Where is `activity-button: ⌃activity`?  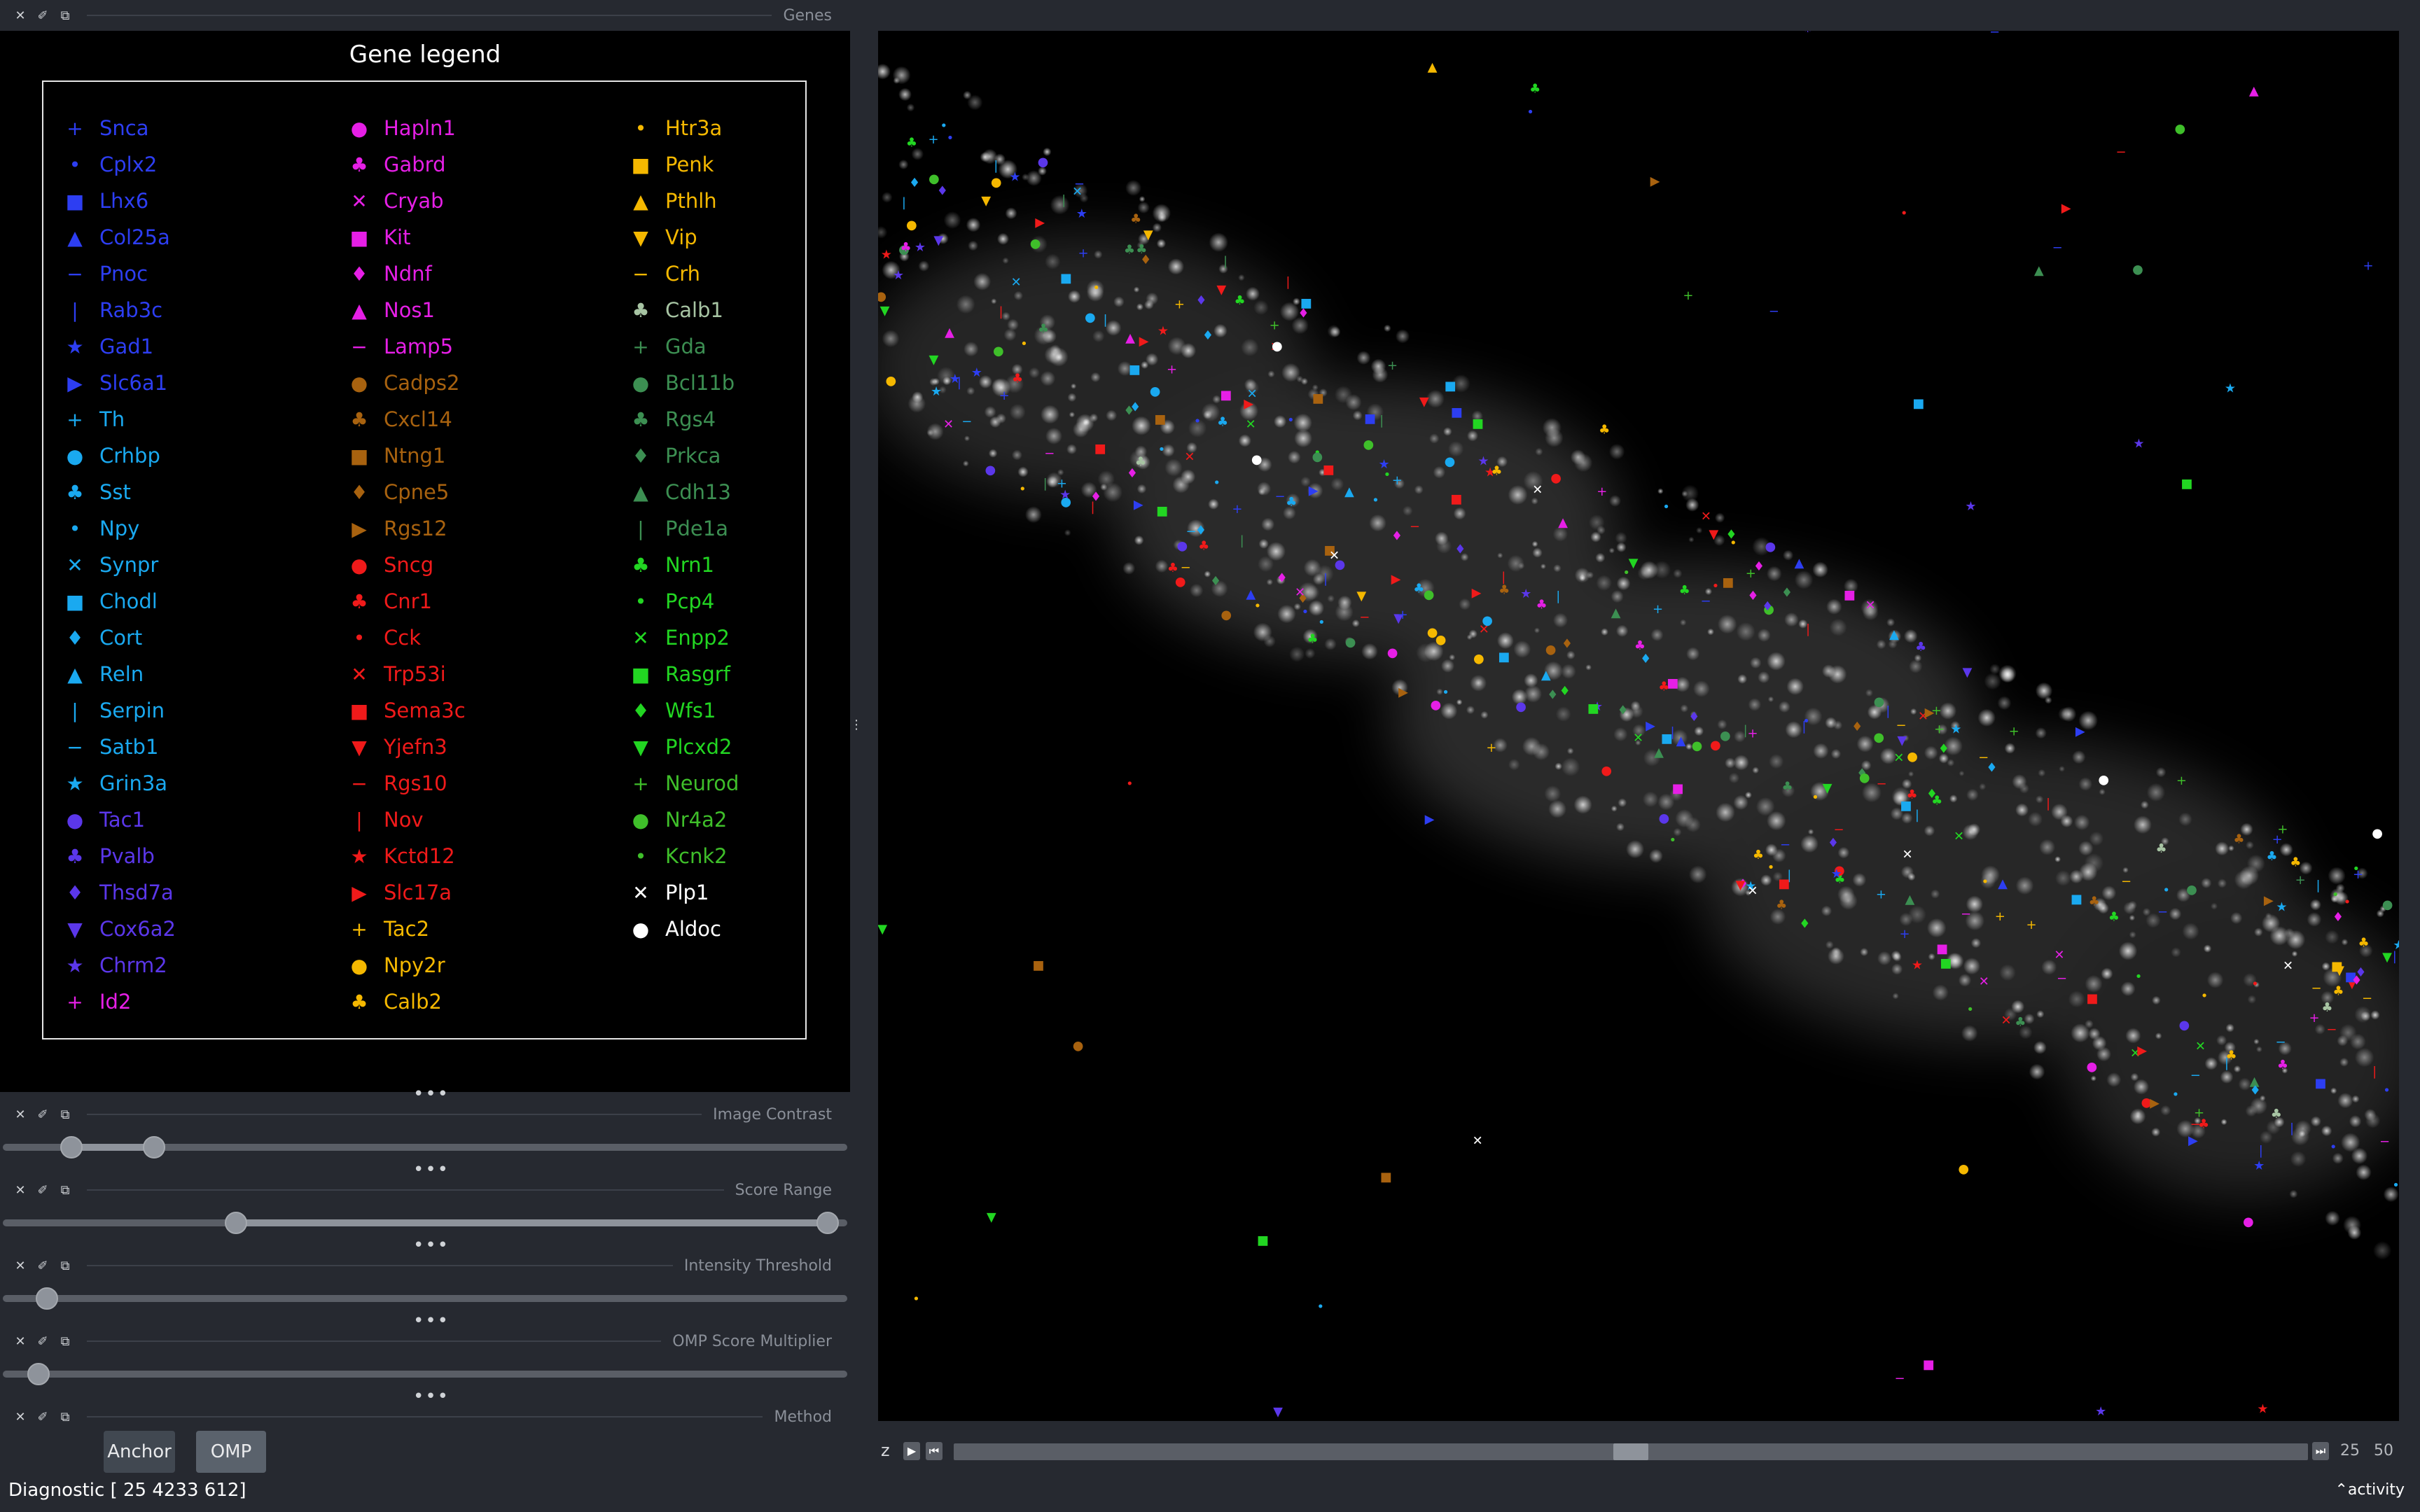 activity-button: ⌃activity is located at coordinates (2370, 1490).